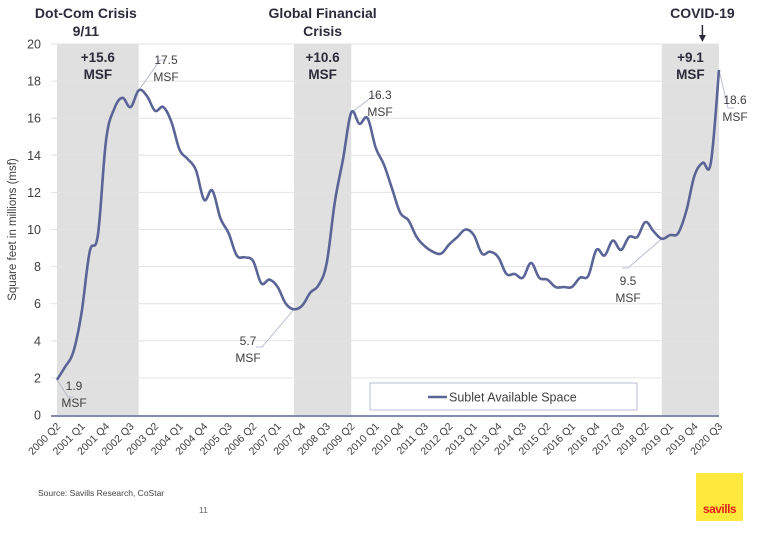 The width and height of the screenshot is (781, 534). What do you see at coordinates (690, 57) in the screenshot?
I see `period-change-label: +9.1` at bounding box center [690, 57].